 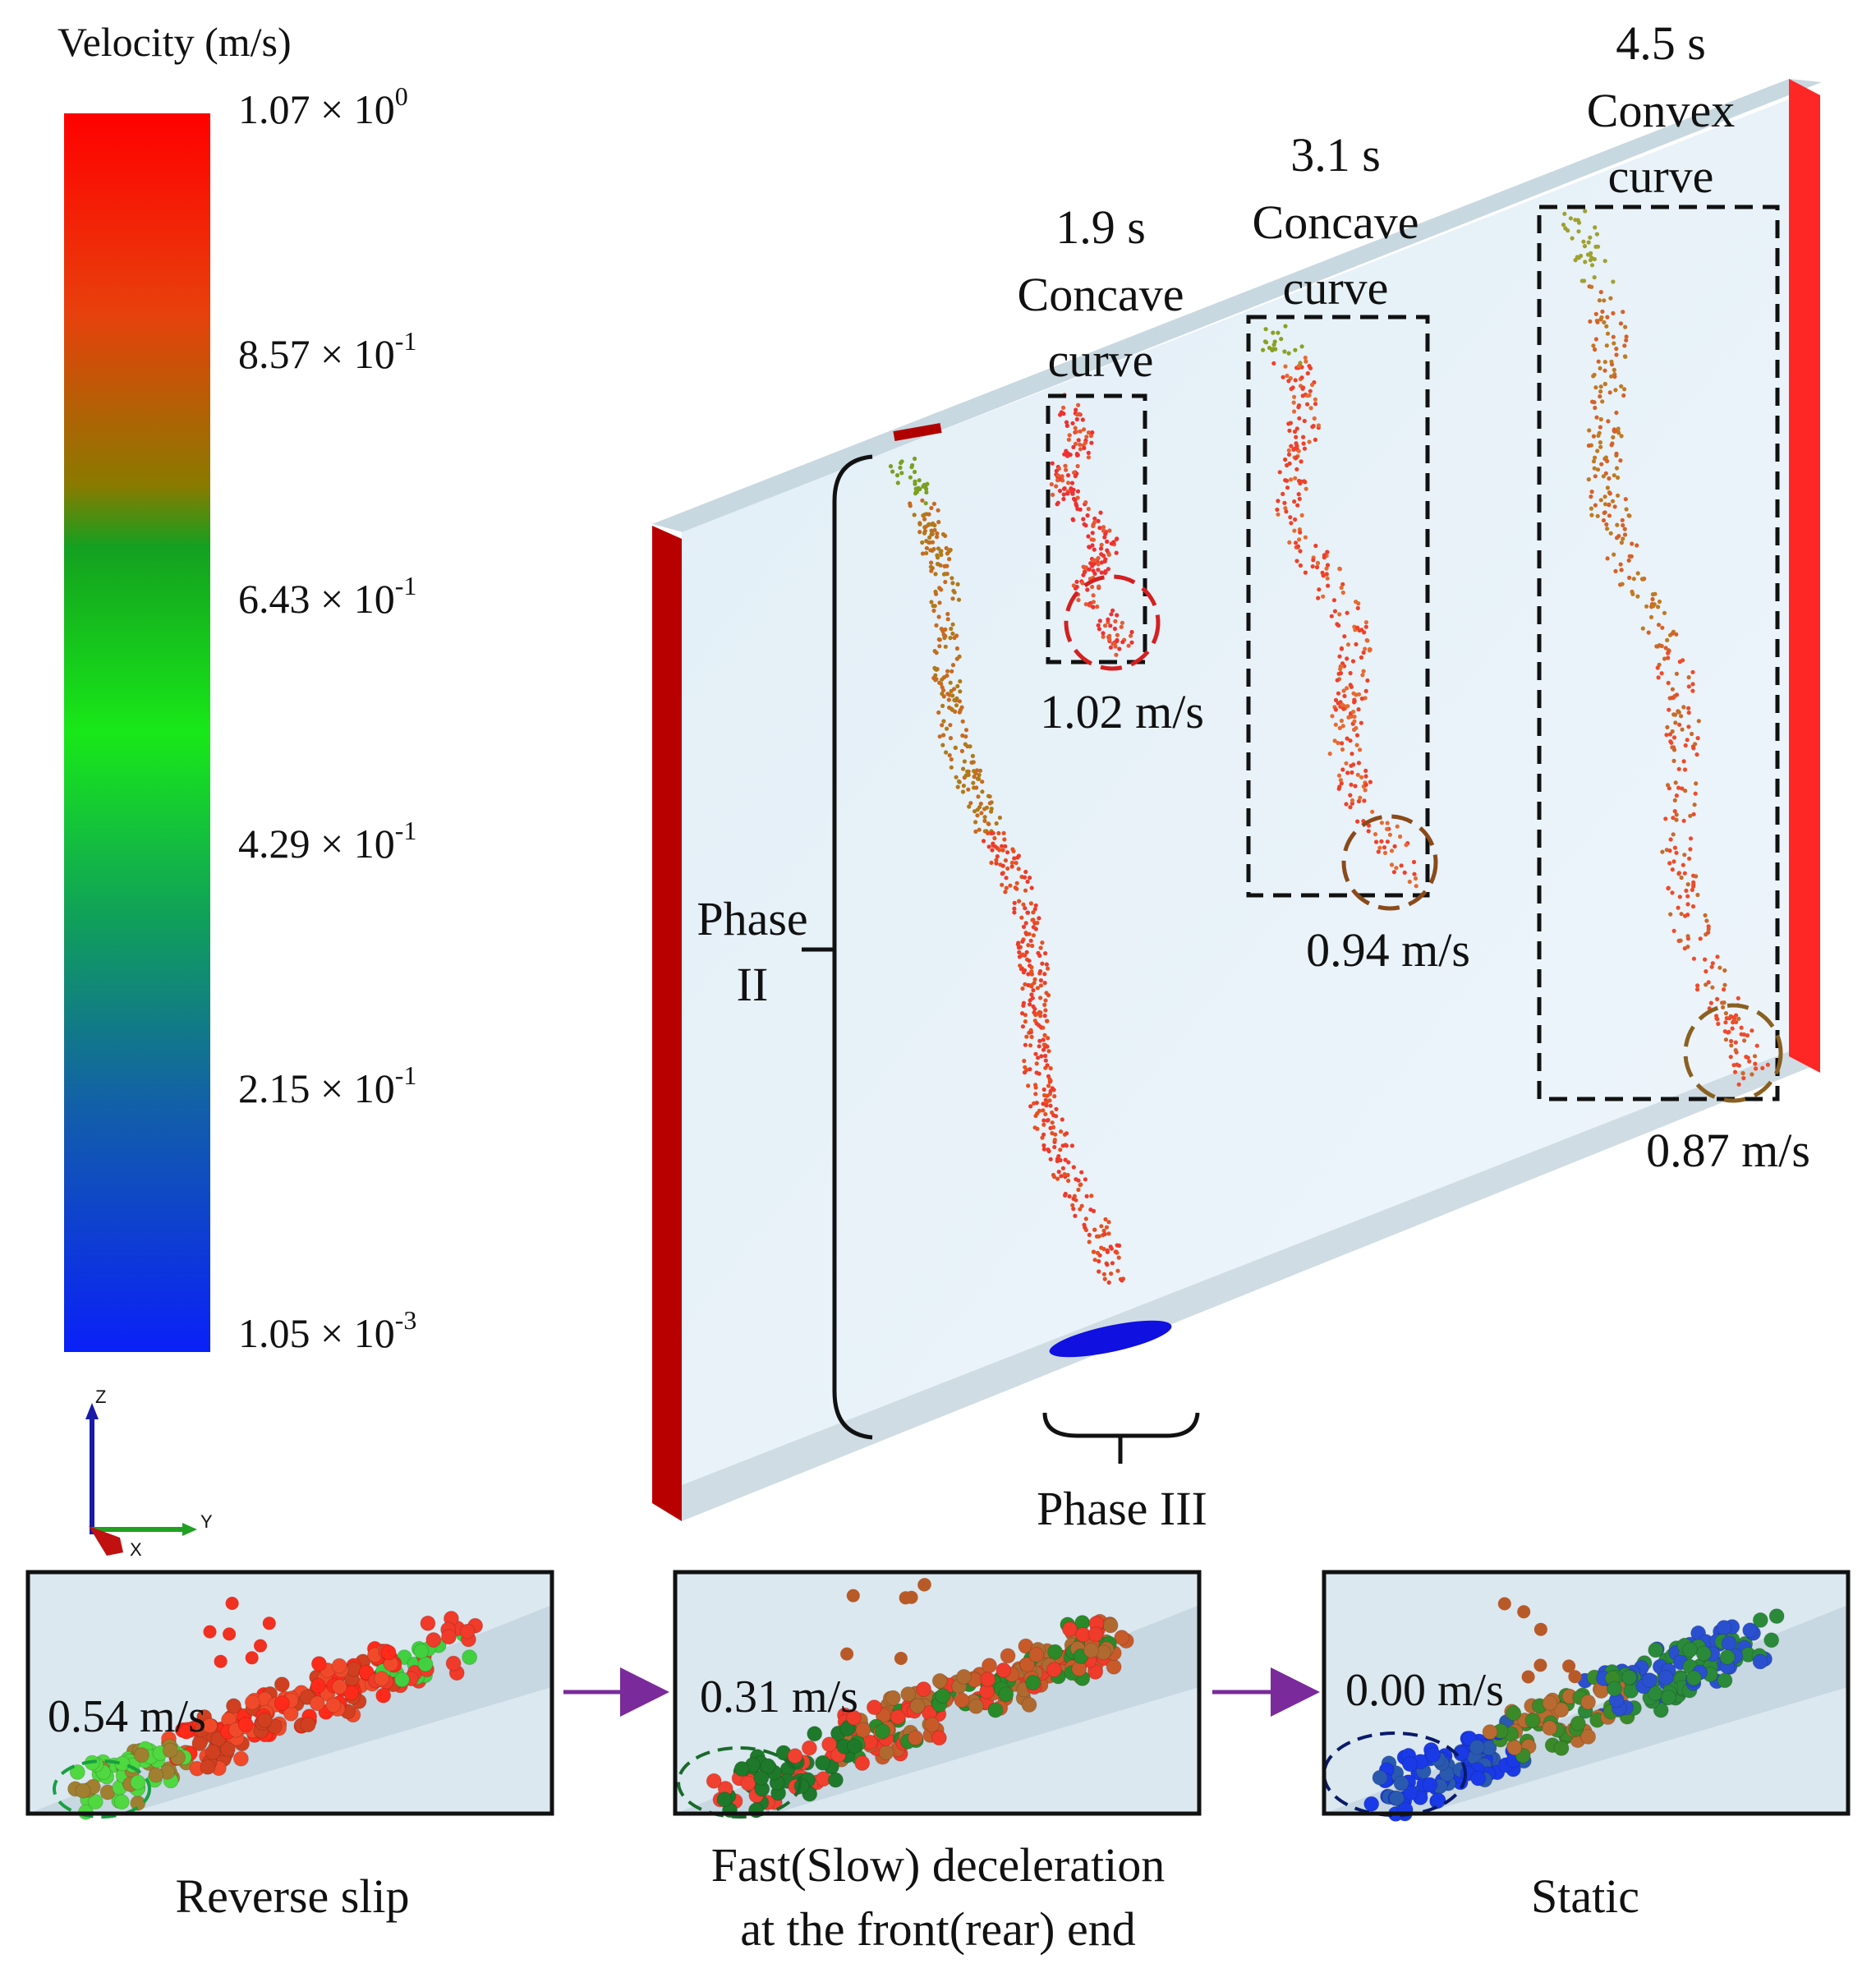 I want to click on phase-2-label-2: II, so click(x=753, y=984).